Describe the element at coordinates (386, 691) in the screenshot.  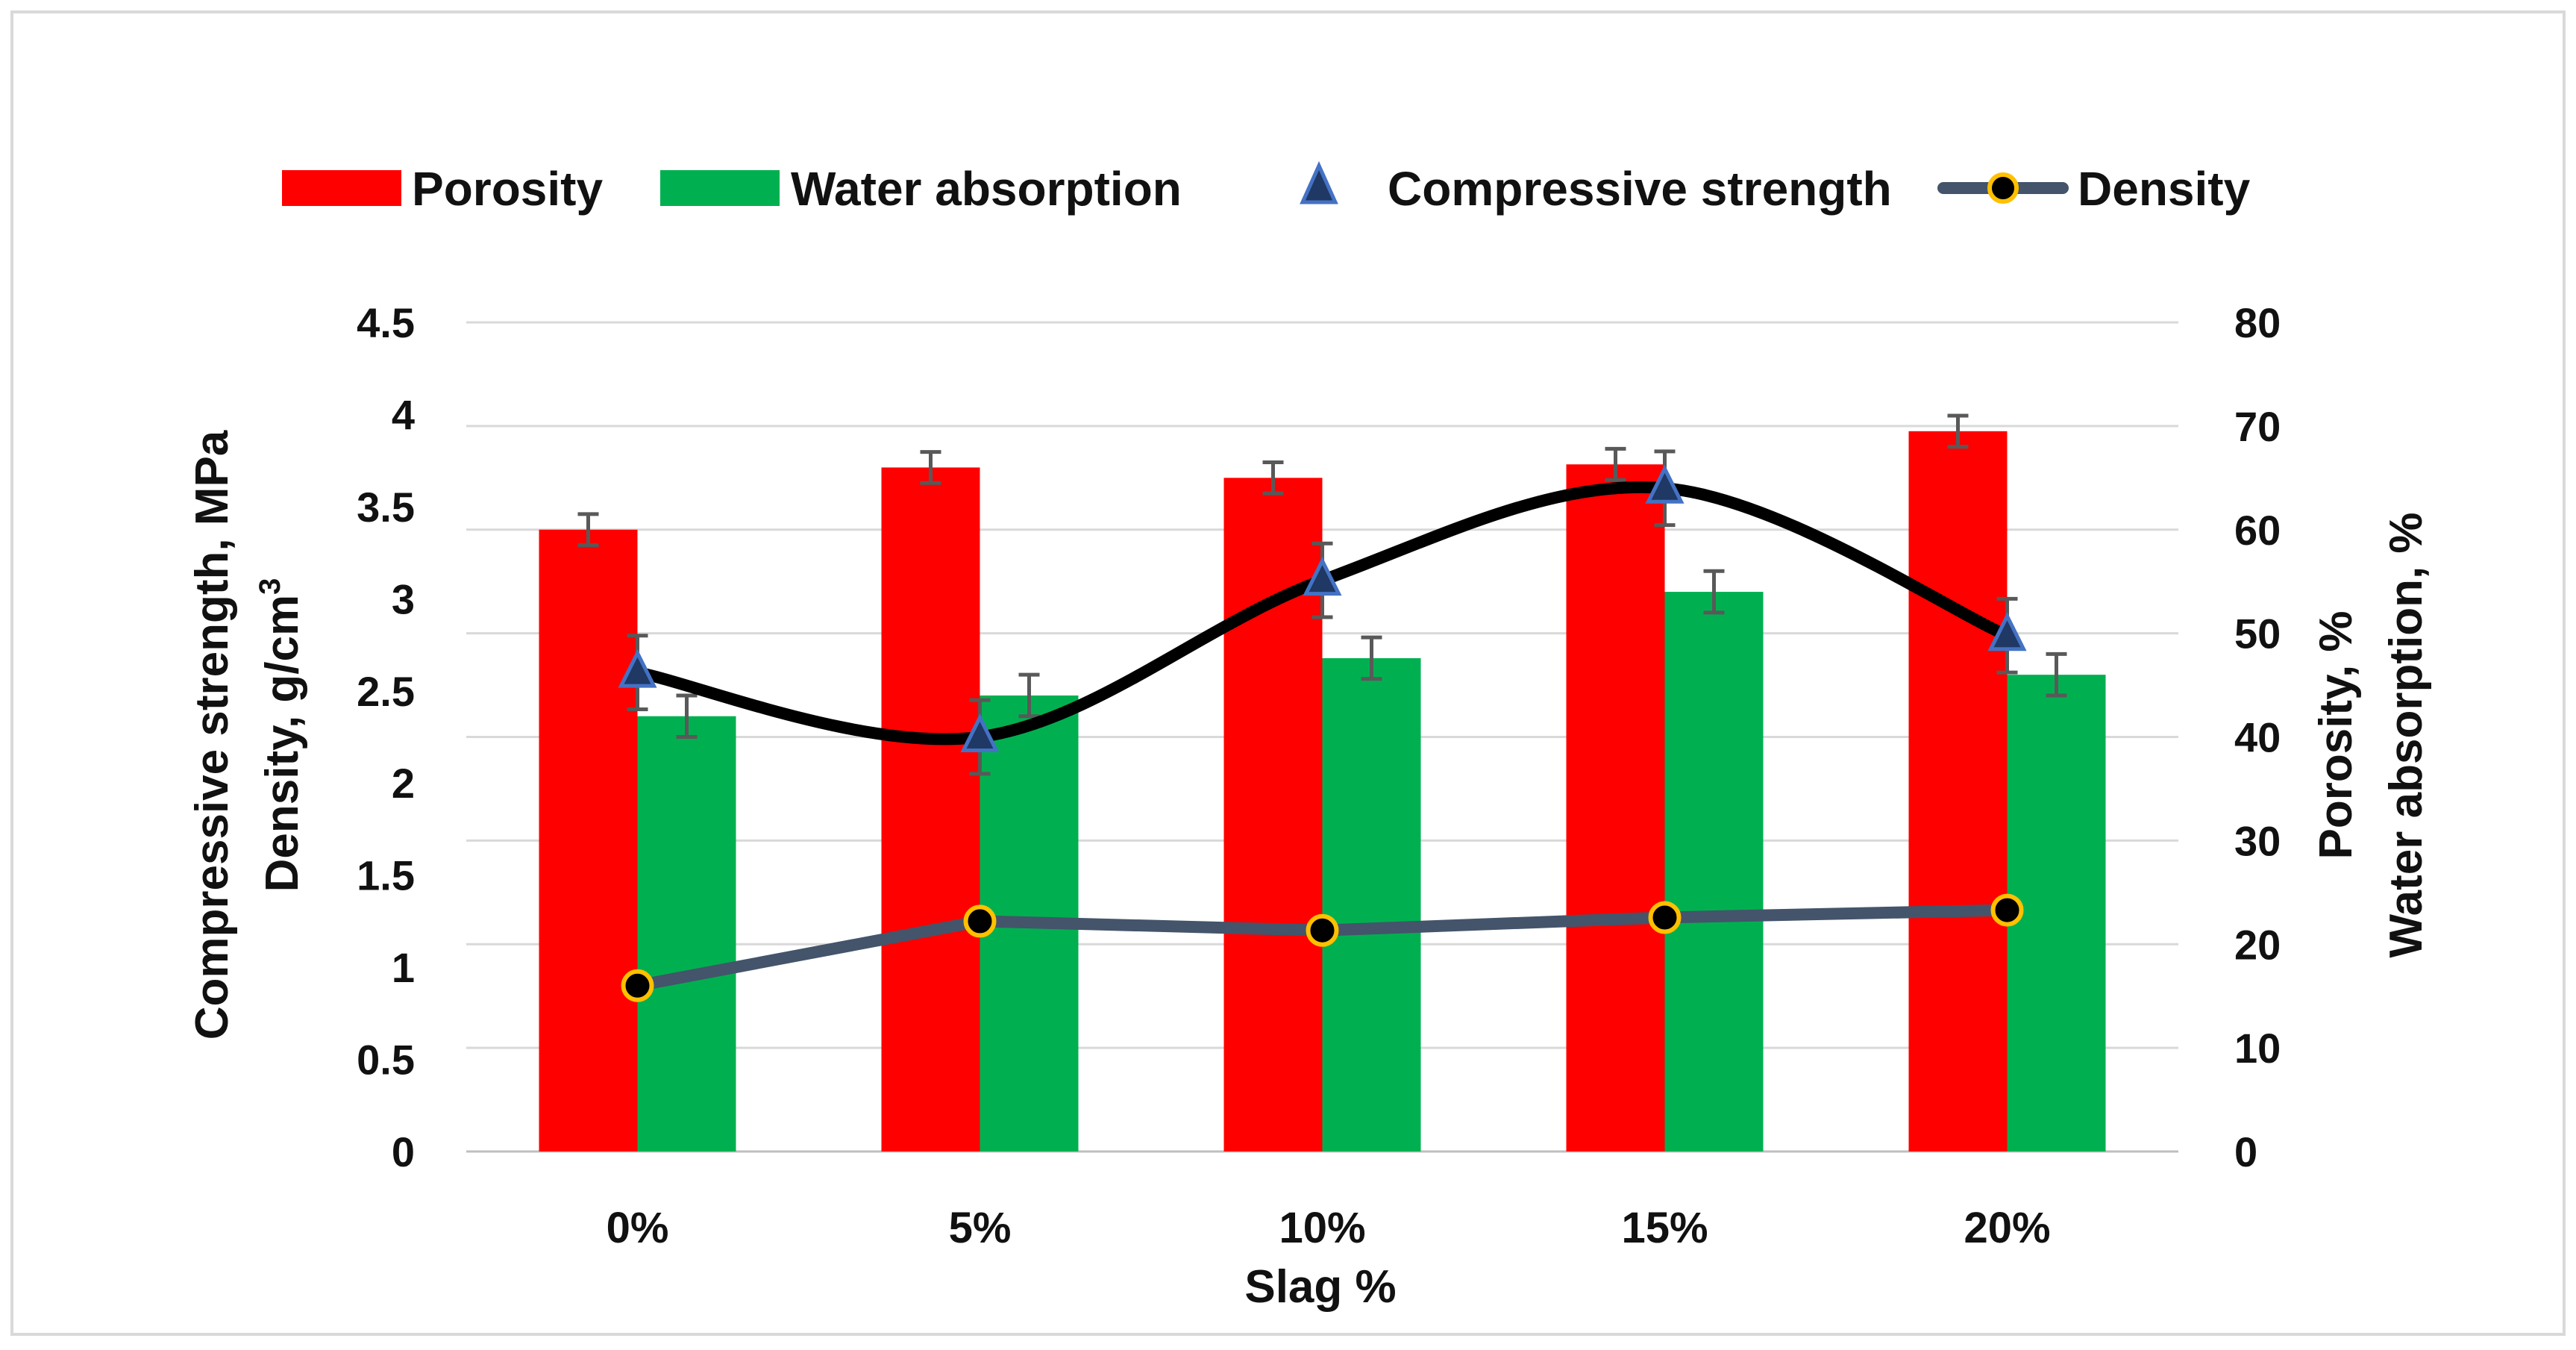
I see `left-tick-label: 2.5` at that location.